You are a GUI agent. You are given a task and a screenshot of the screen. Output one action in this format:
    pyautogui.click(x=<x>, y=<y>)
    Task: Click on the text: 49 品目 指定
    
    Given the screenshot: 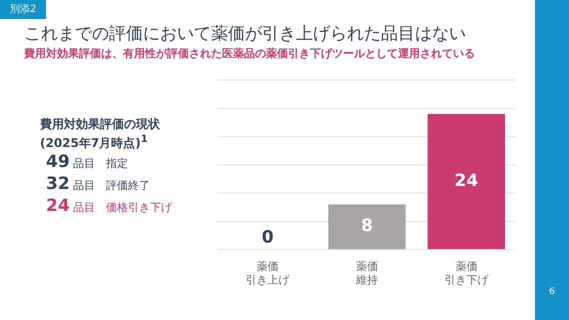 What is the action you would take?
    pyautogui.click(x=88, y=162)
    